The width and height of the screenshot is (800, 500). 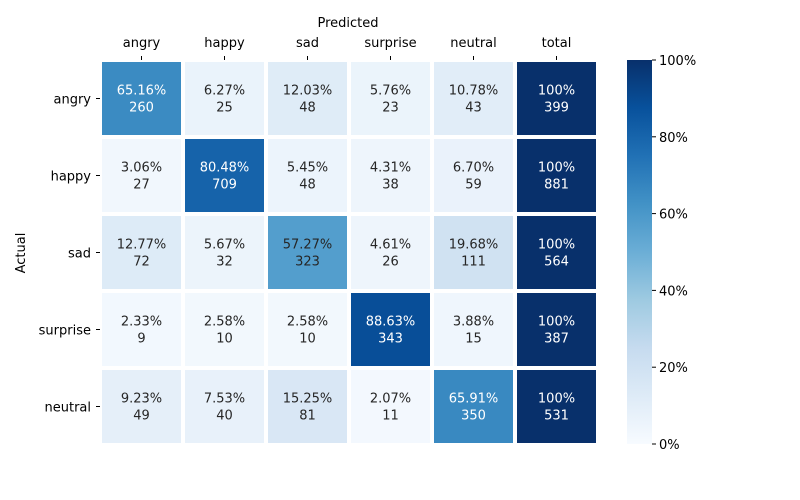 I want to click on cell-percent-label: 2.33%, so click(x=141, y=322).